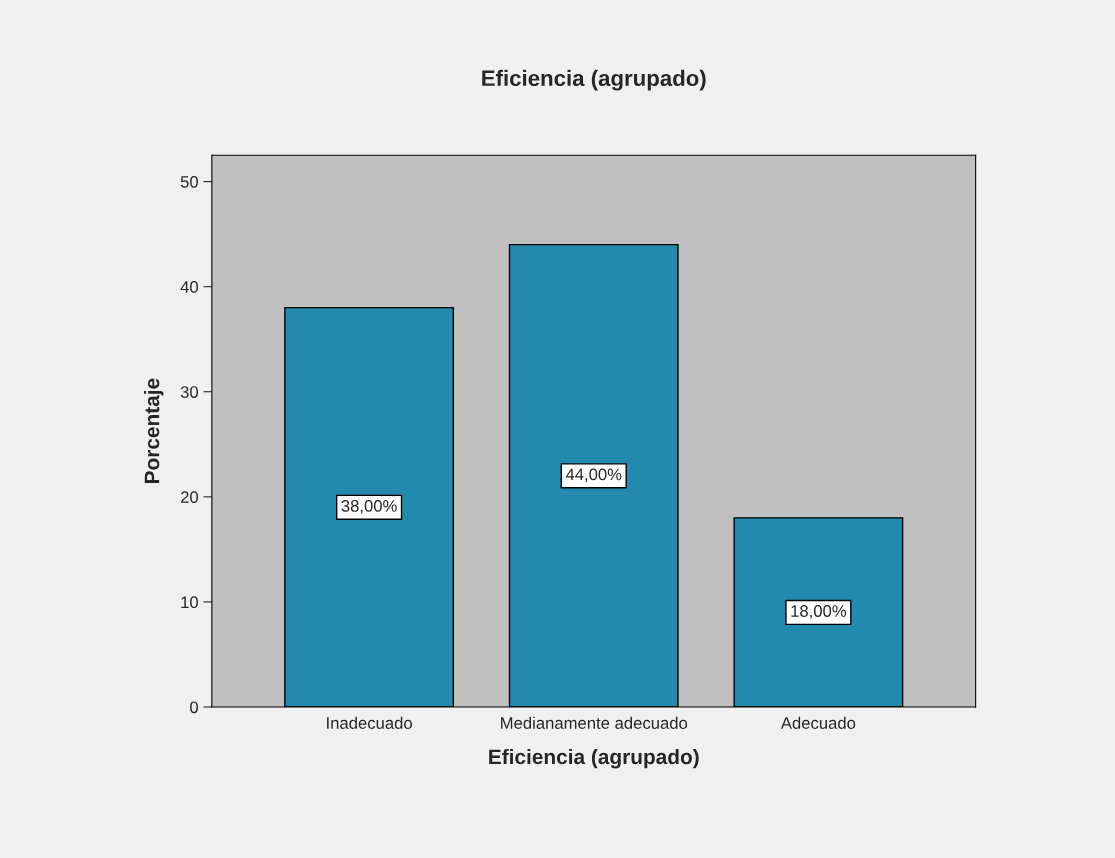 The image size is (1115, 858). What do you see at coordinates (594, 758) in the screenshot?
I see `x-axis-title: Eficiencia (agrupado)` at bounding box center [594, 758].